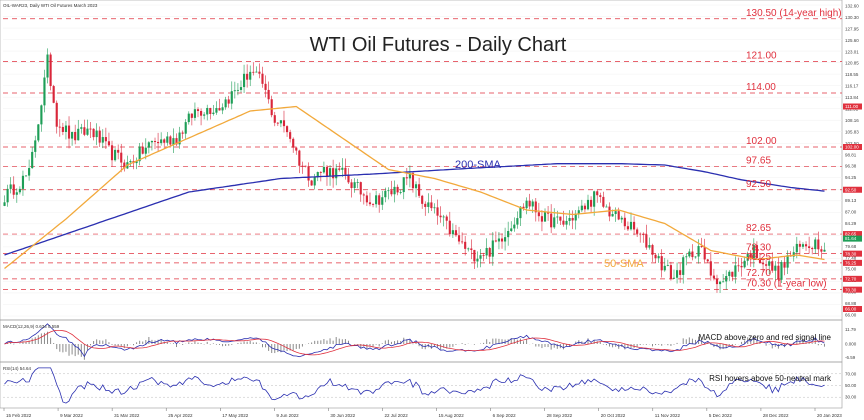  What do you see at coordinates (851, 373) in the screenshot?
I see `rsi-tick: 70.00` at bounding box center [851, 373].